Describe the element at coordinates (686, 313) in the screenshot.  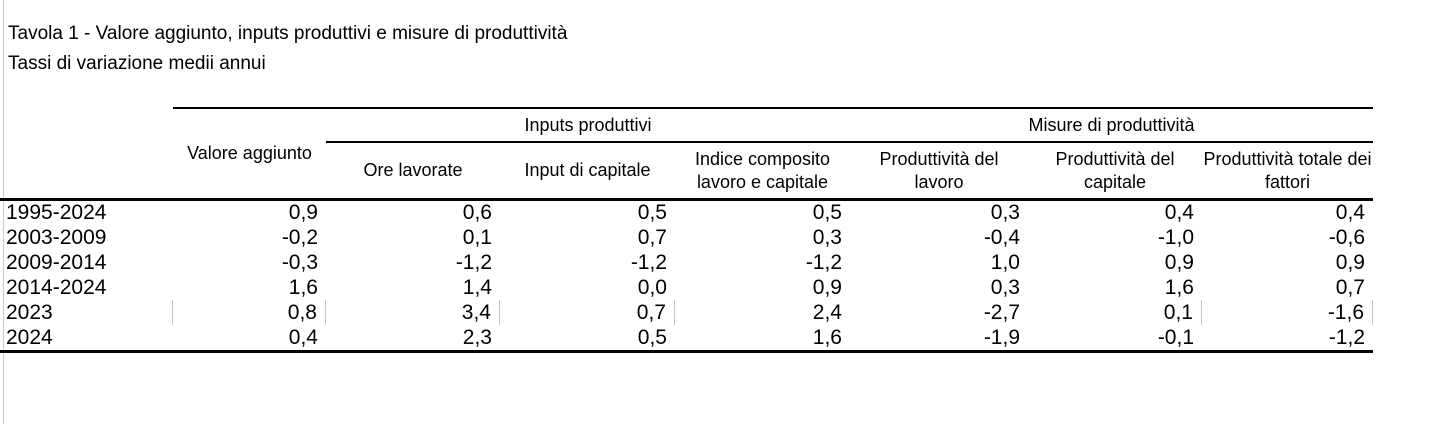
I see `table-row-2023: 2023 0,8 3,4 0,7 2,4 -2,7 0,1 -1,6` at that location.